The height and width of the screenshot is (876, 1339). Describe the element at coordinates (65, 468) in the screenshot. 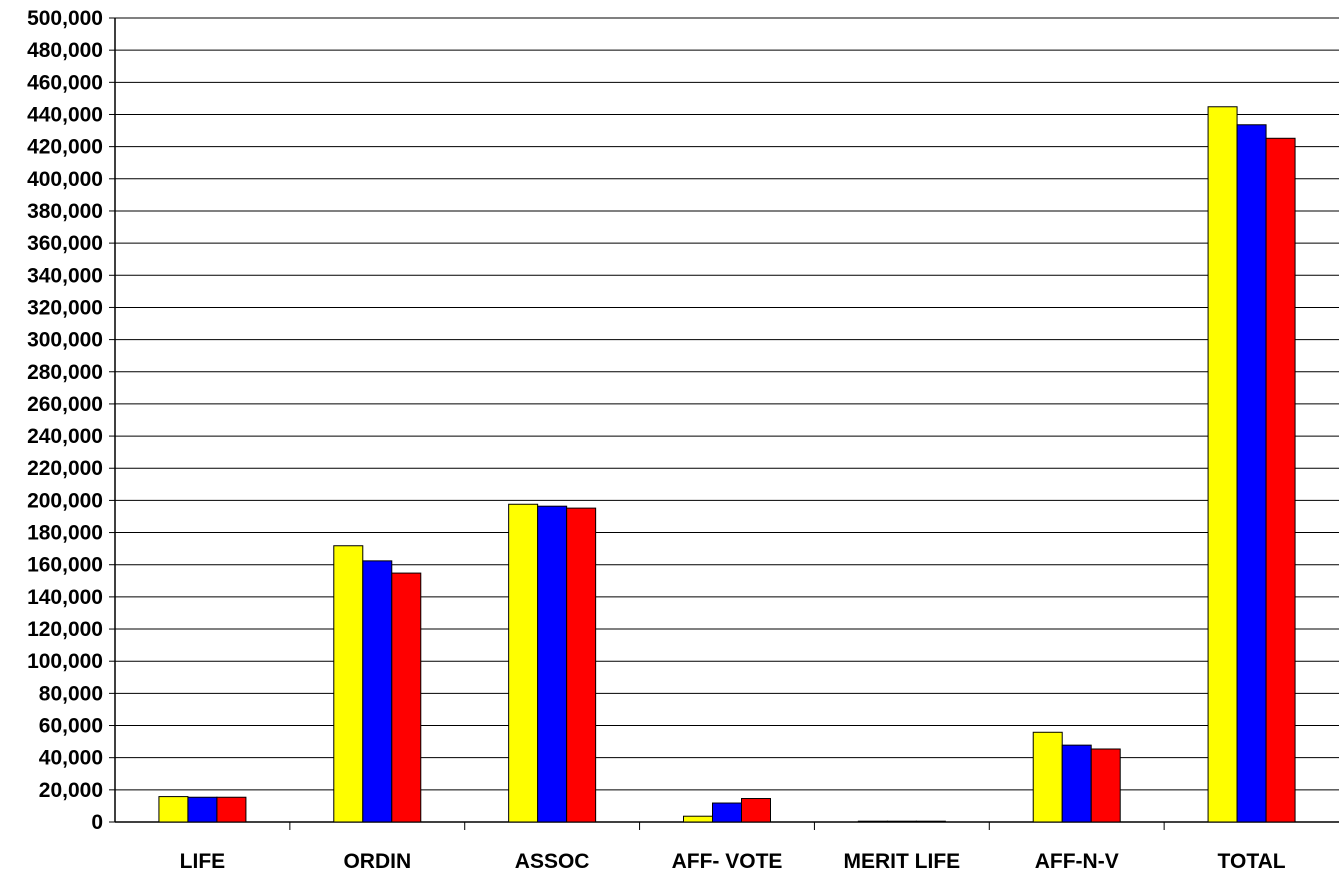

I see `y-tick-label: 220,000` at that location.